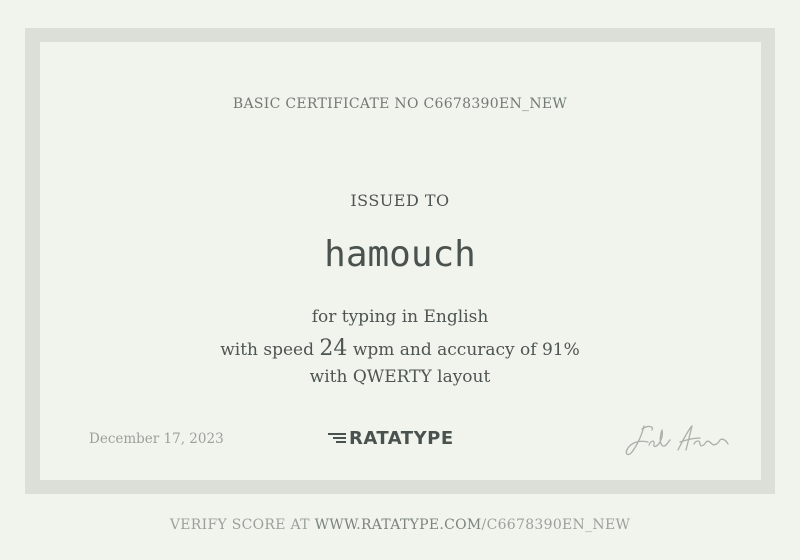  What do you see at coordinates (400, 317) in the screenshot?
I see `language-line: for typing in English` at bounding box center [400, 317].